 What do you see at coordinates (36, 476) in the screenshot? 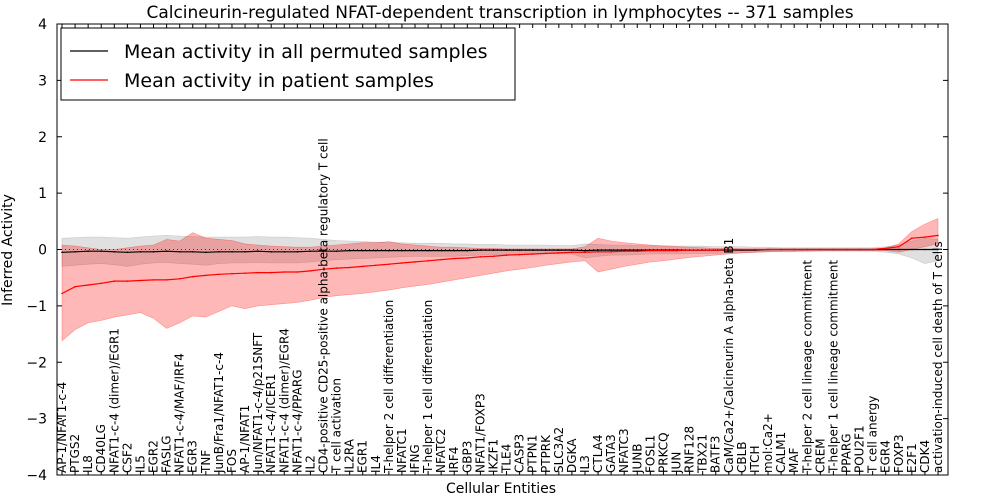
I see `y-tick-label: −4` at bounding box center [36, 476].